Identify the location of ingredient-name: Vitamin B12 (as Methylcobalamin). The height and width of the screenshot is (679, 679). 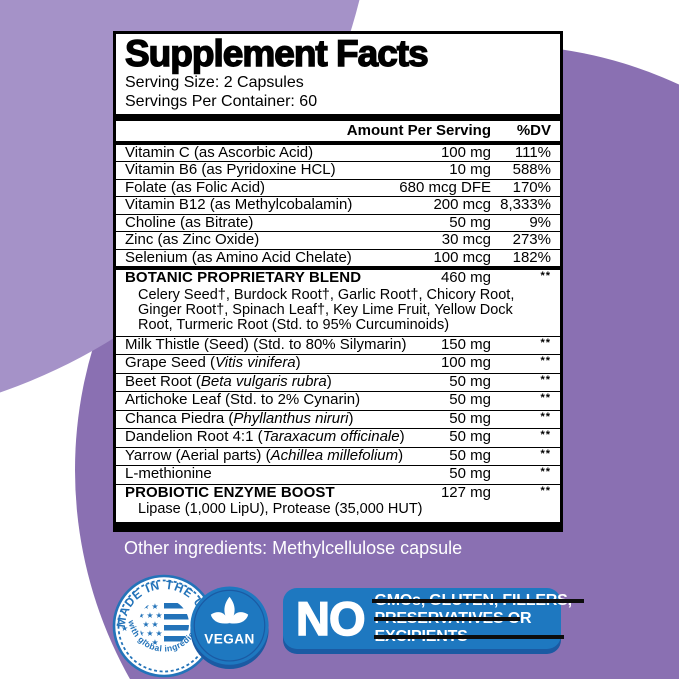
(239, 204).